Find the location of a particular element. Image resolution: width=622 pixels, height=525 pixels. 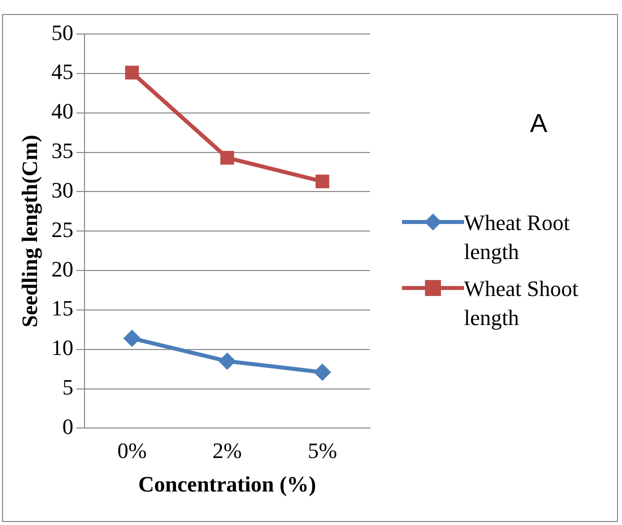

text: A is located at coordinates (539, 123).